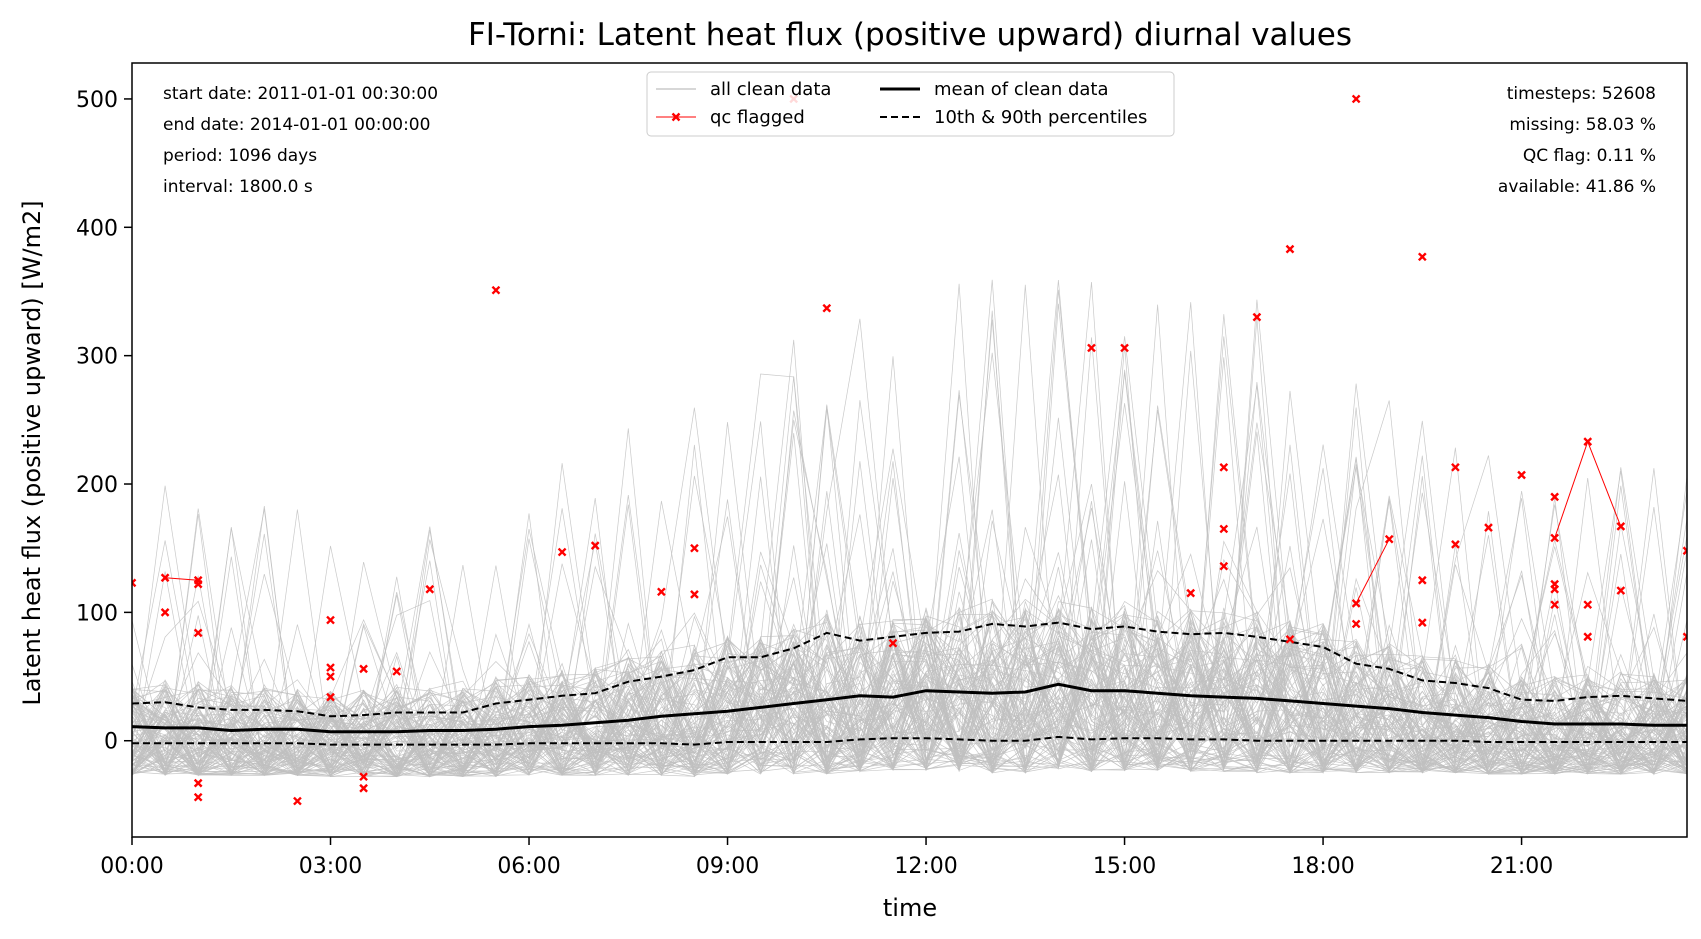 The width and height of the screenshot is (1701, 939). What do you see at coordinates (1589, 156) in the screenshot?
I see `stat-qc-flag: QC flag: 0.11 %` at bounding box center [1589, 156].